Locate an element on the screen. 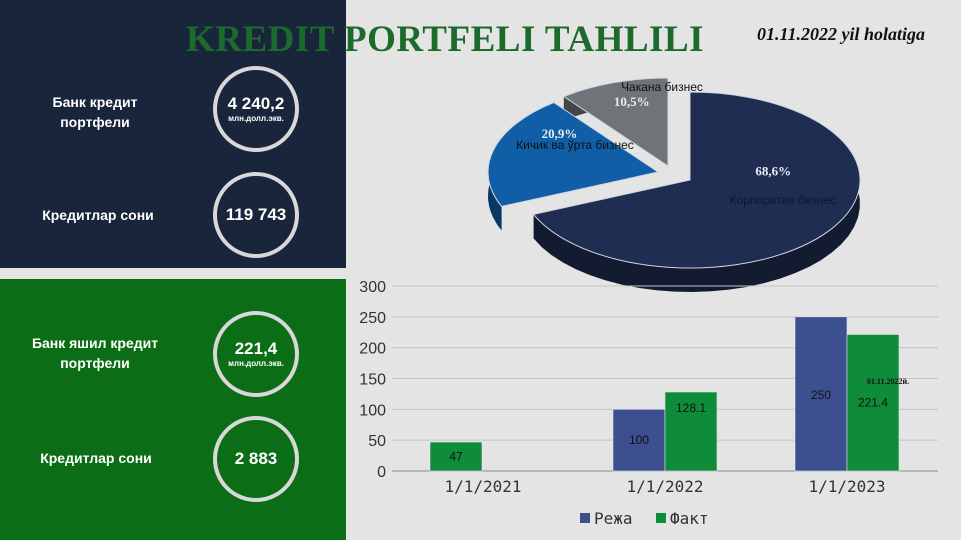 The width and height of the screenshot is (961, 540). bank-portfolio-value: 4 240,2 is located at coordinates (256, 103).